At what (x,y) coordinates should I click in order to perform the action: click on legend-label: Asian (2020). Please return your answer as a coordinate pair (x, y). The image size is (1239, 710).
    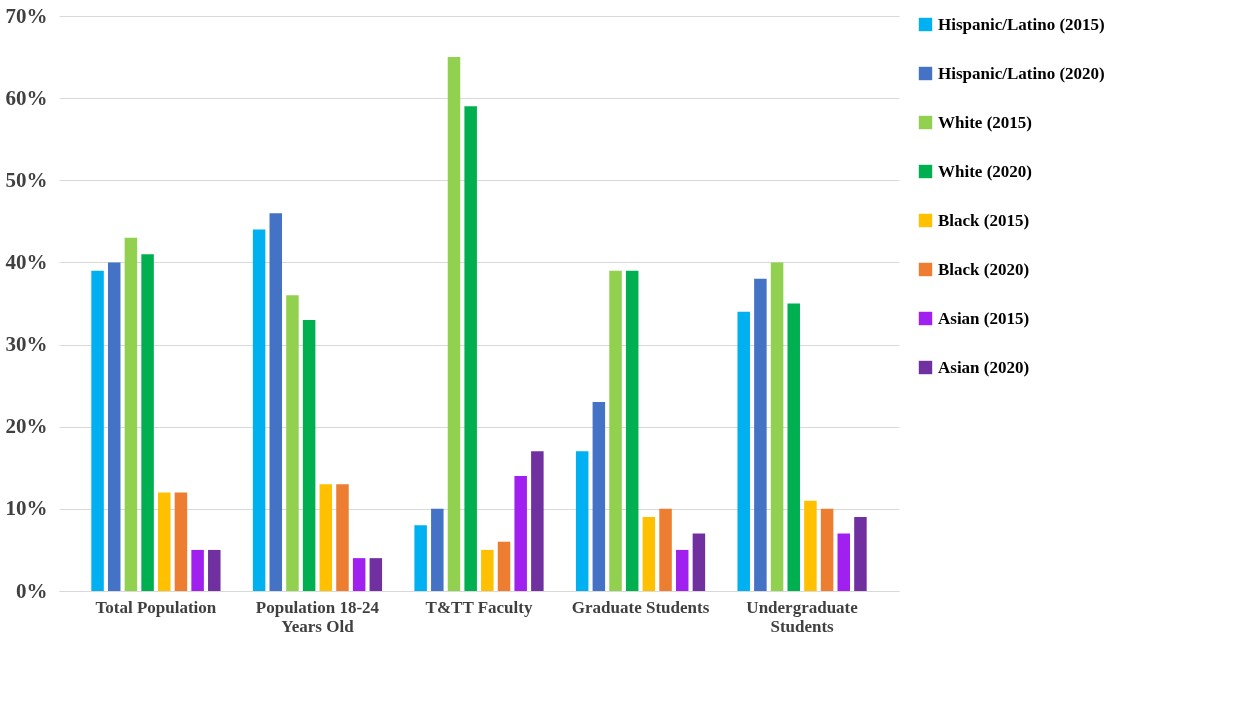
    Looking at the image, I should click on (984, 367).